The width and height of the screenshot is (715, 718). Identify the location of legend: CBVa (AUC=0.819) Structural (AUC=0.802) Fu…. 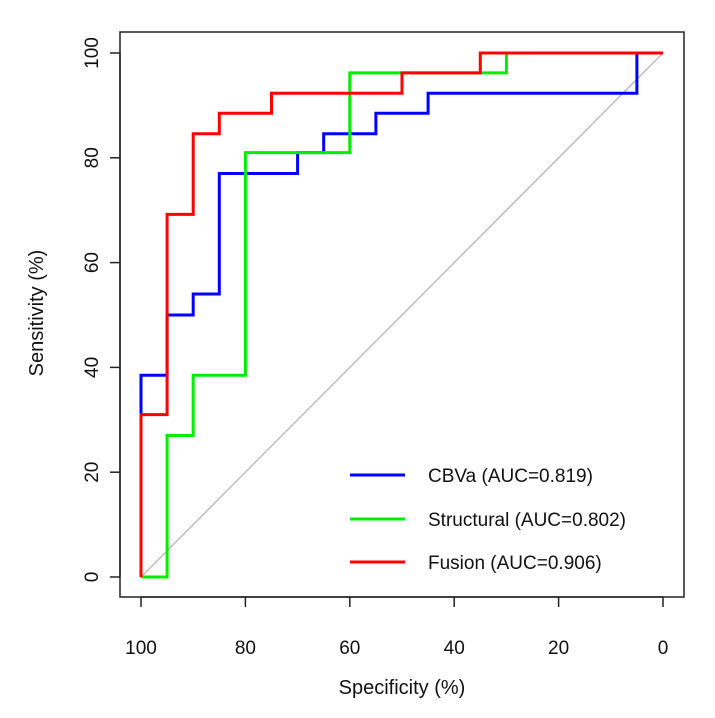
(488, 520).